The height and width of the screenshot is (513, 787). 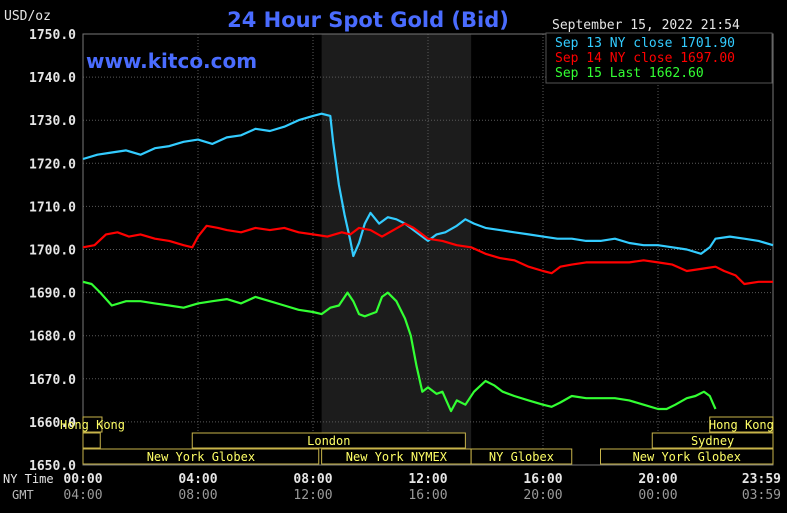 What do you see at coordinates (312, 479) in the screenshot?
I see `x-tick-label-ny: 08:00` at bounding box center [312, 479].